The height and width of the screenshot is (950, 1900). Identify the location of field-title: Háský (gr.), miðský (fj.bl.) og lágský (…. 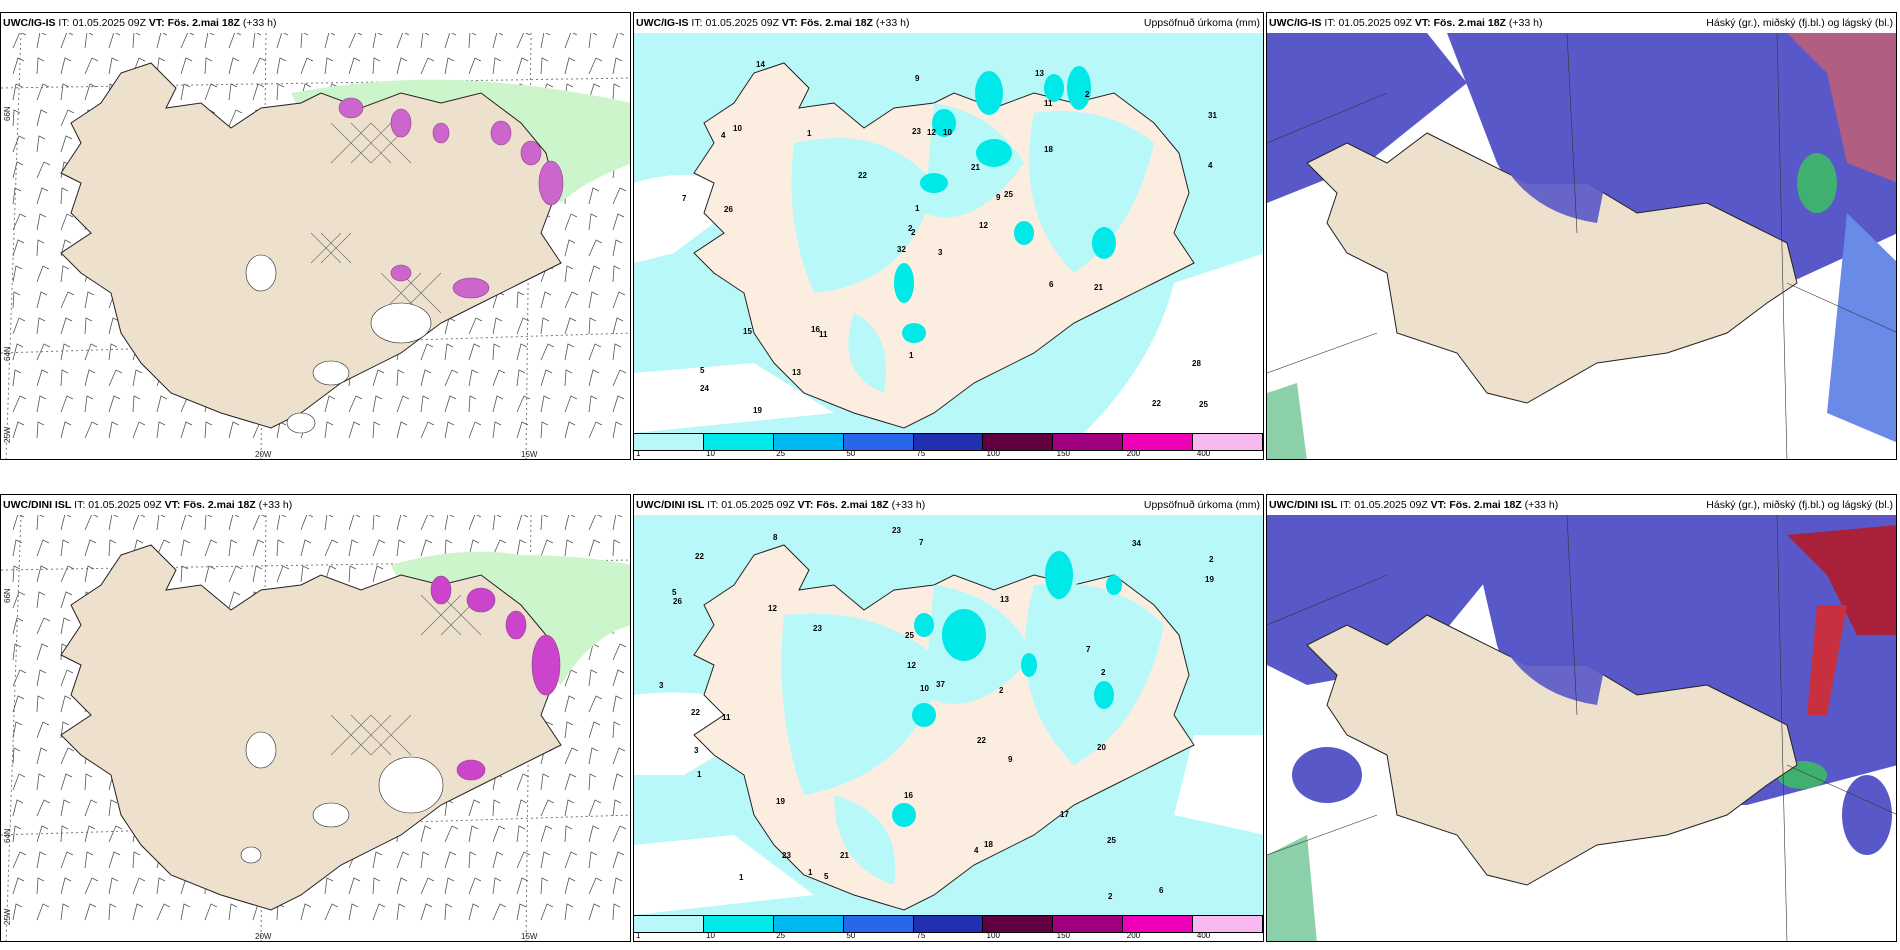
(1799, 23).